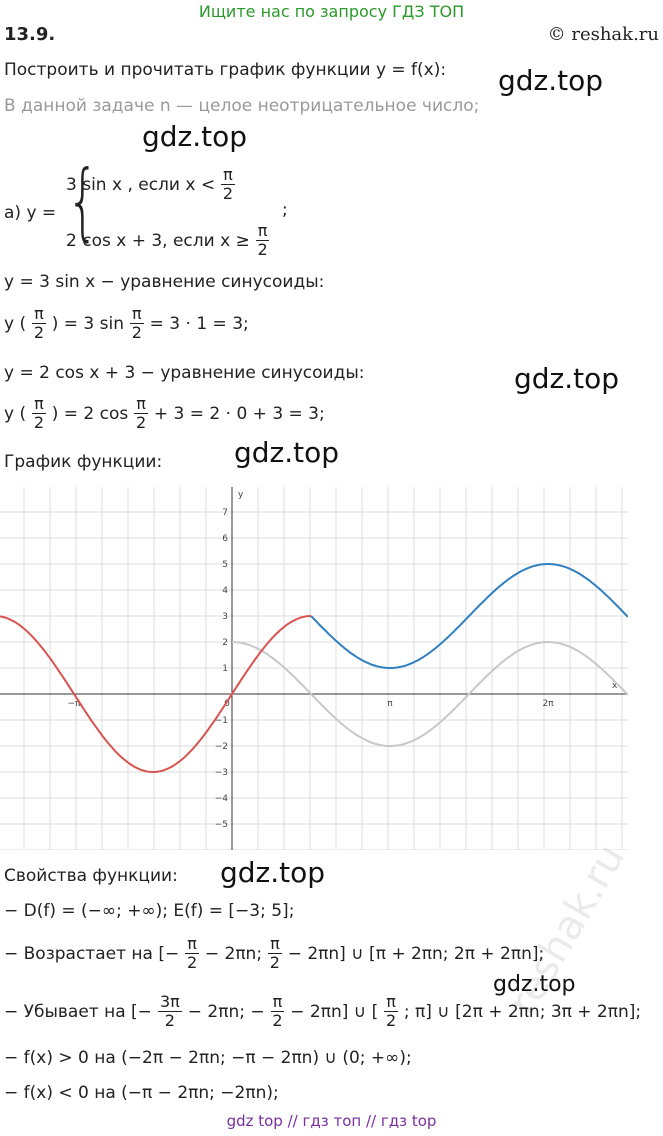  I want to click on axis-label: y, so click(241, 495).